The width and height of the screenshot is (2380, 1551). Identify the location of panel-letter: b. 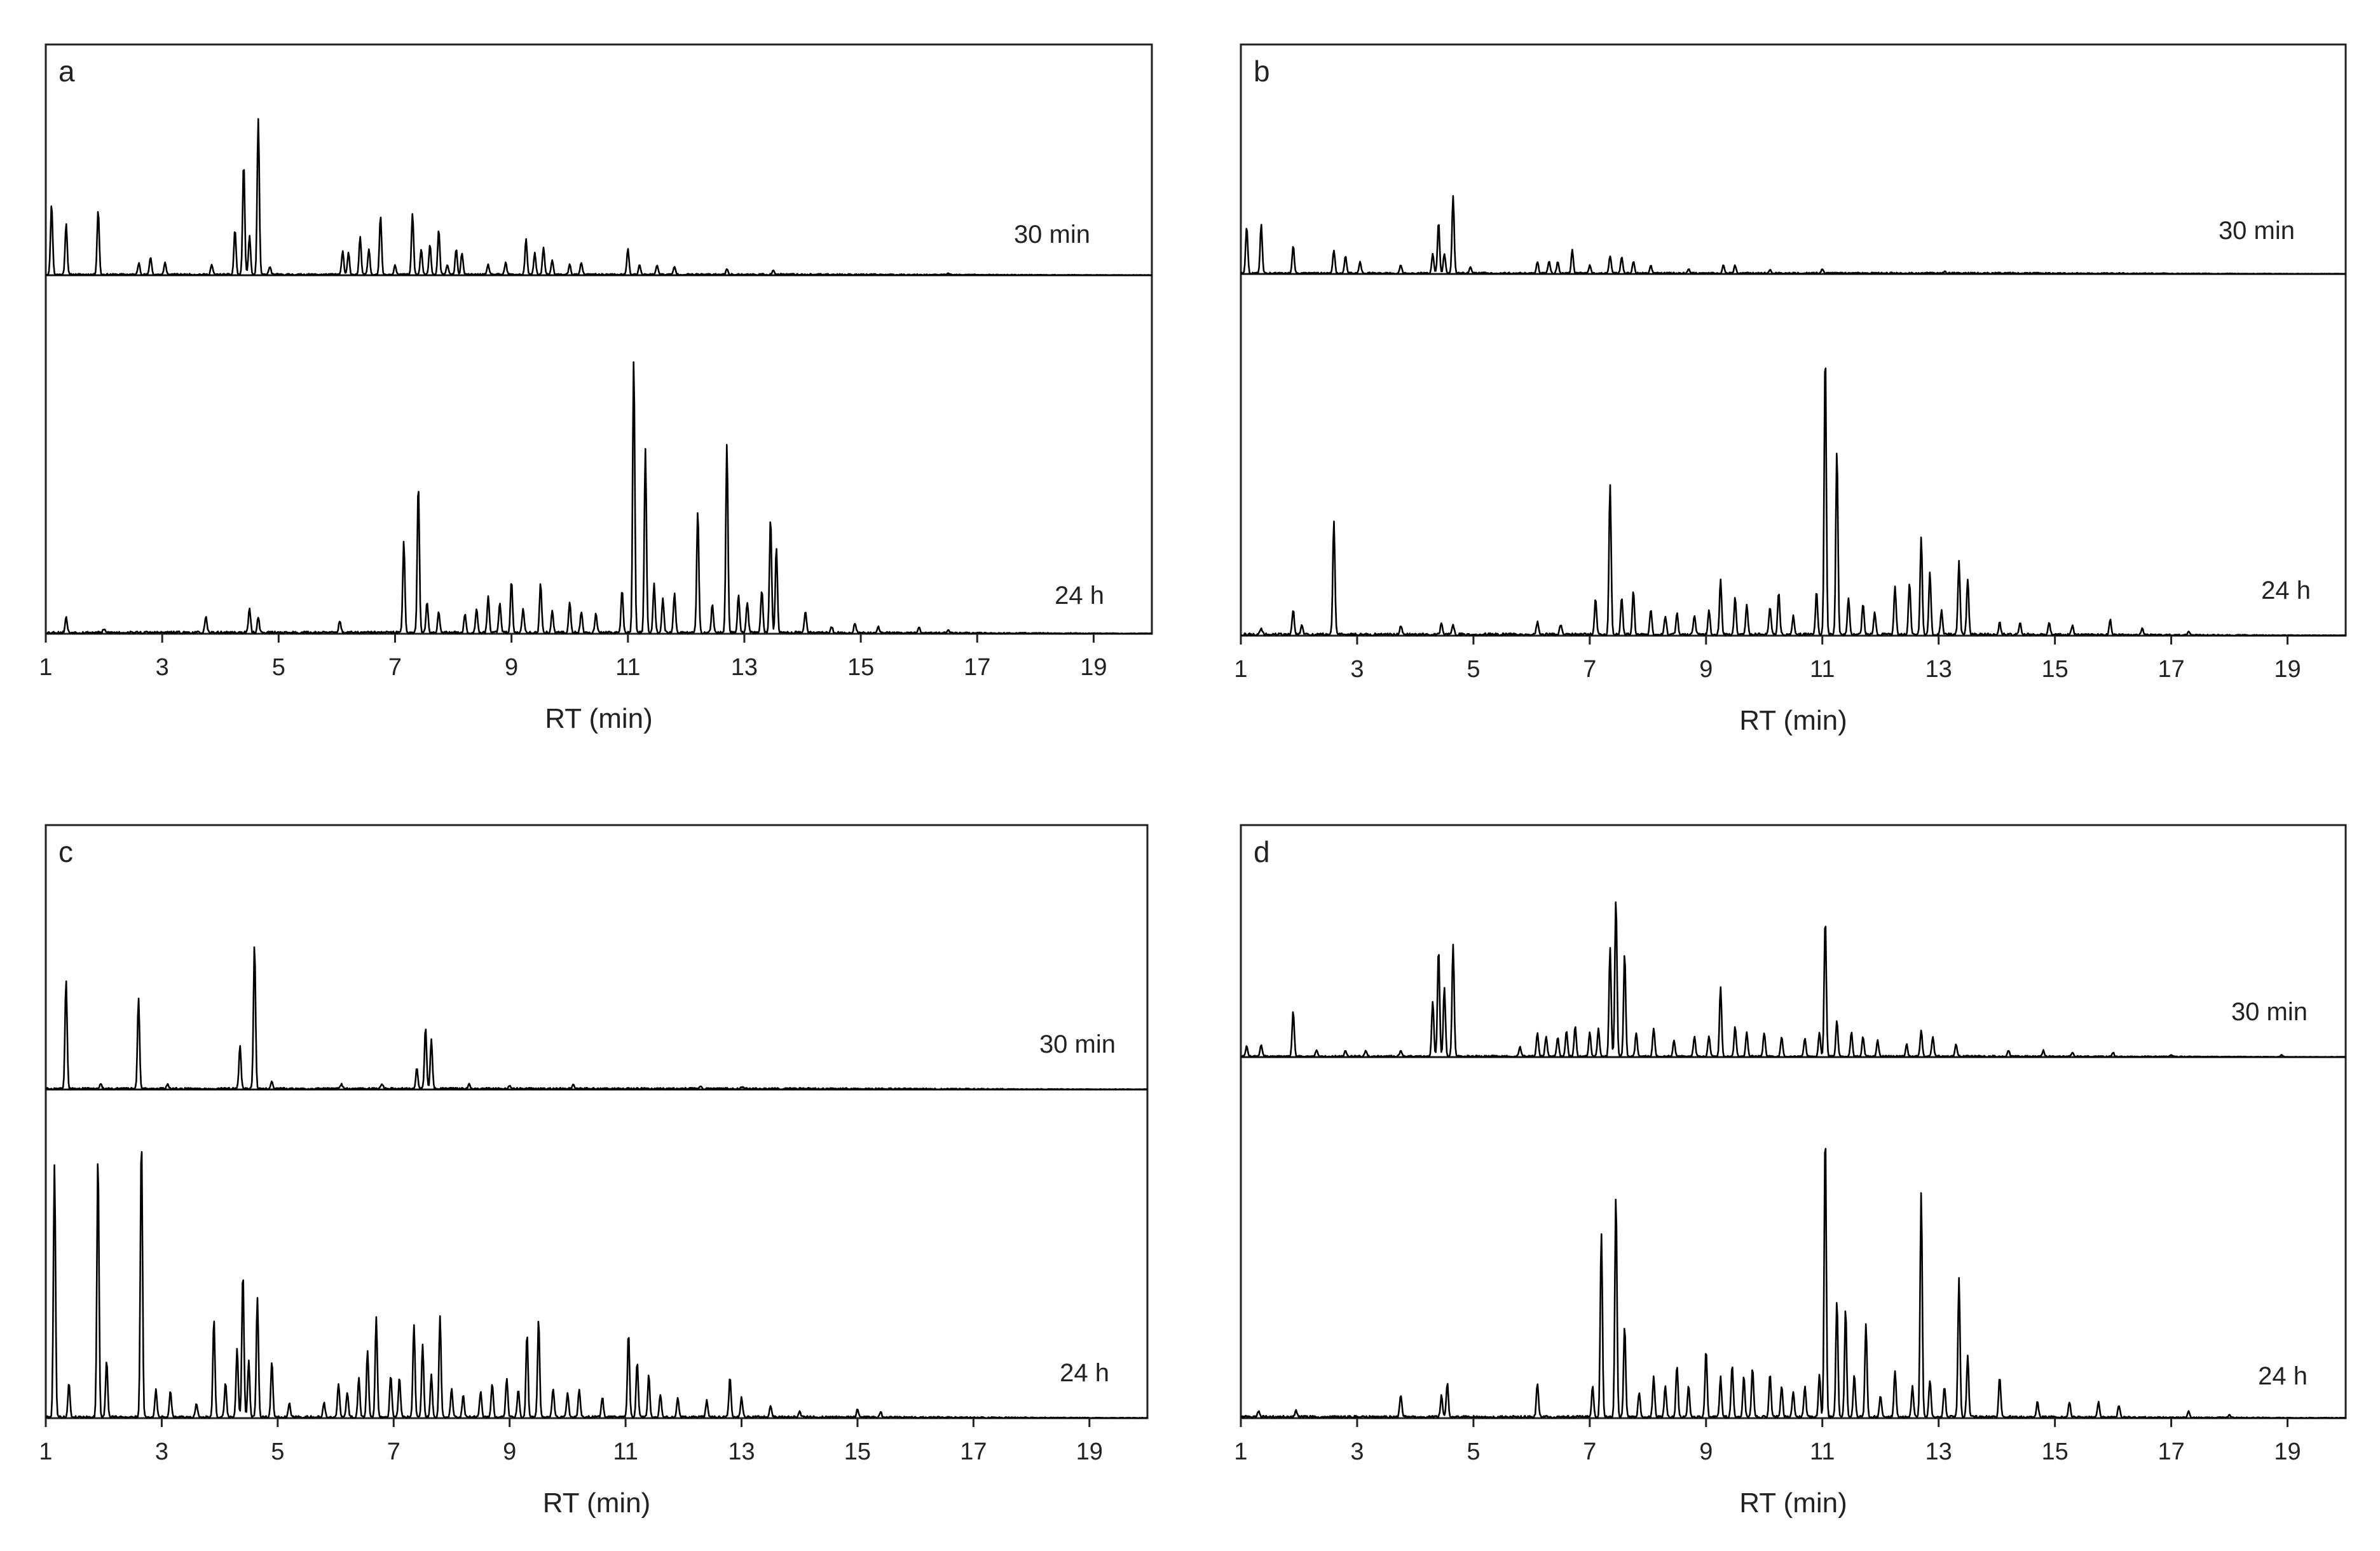
(1262, 71).